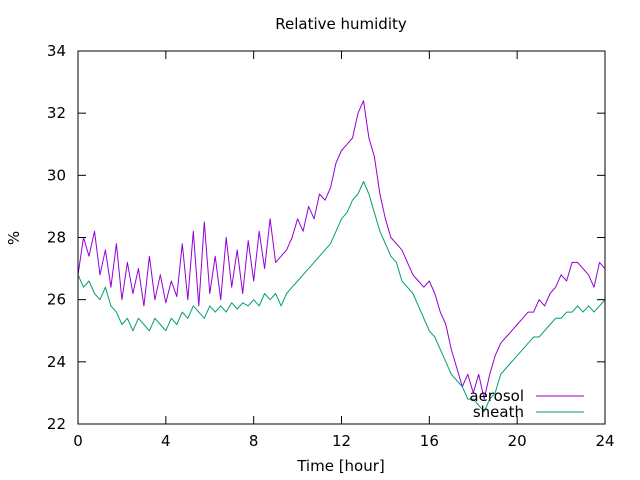 Image resolution: width=640 pixels, height=480 pixels. What do you see at coordinates (56, 424) in the screenshot?
I see `y-tick-label: 22` at bounding box center [56, 424].